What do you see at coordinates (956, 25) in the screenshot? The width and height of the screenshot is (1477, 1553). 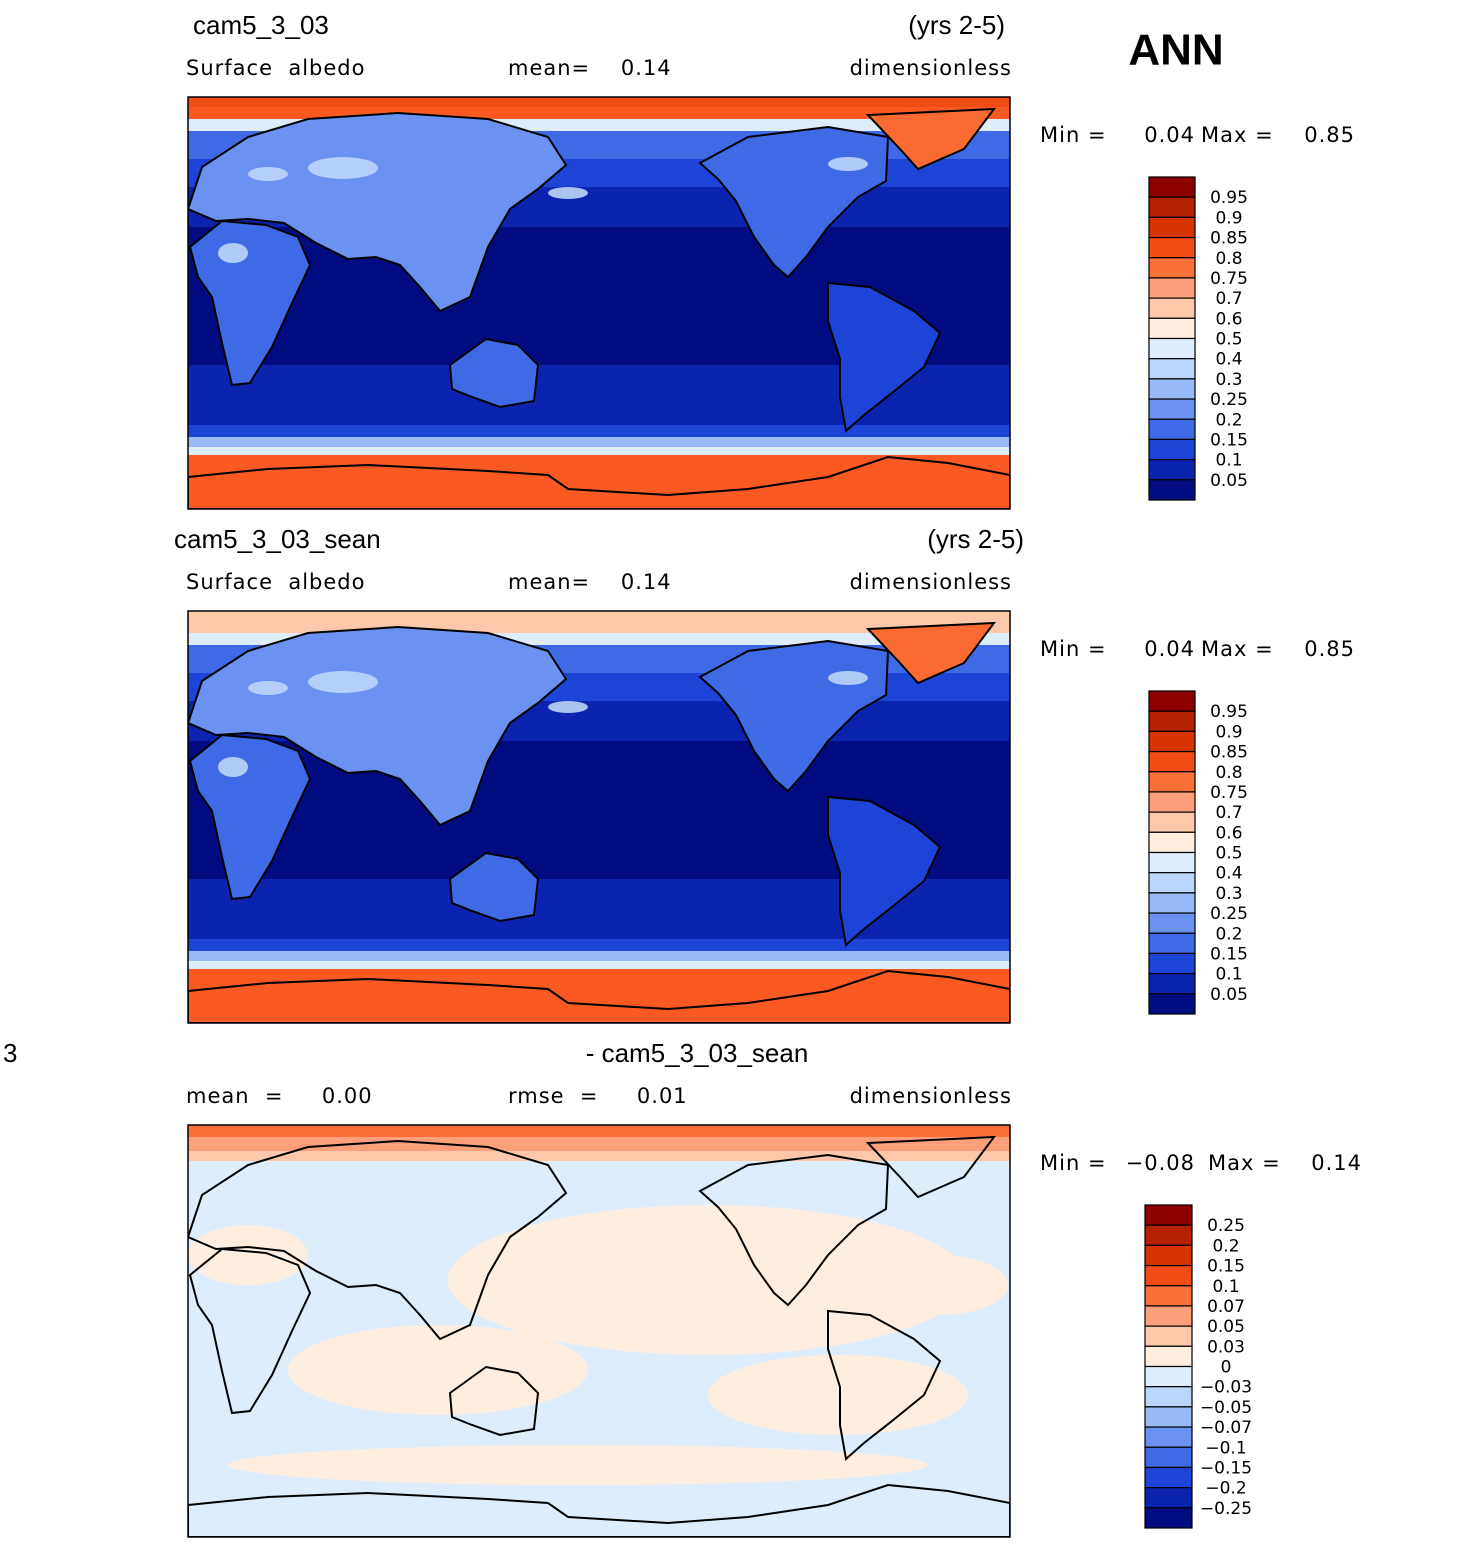 I see `title-right: (yrs 2-5)` at bounding box center [956, 25].